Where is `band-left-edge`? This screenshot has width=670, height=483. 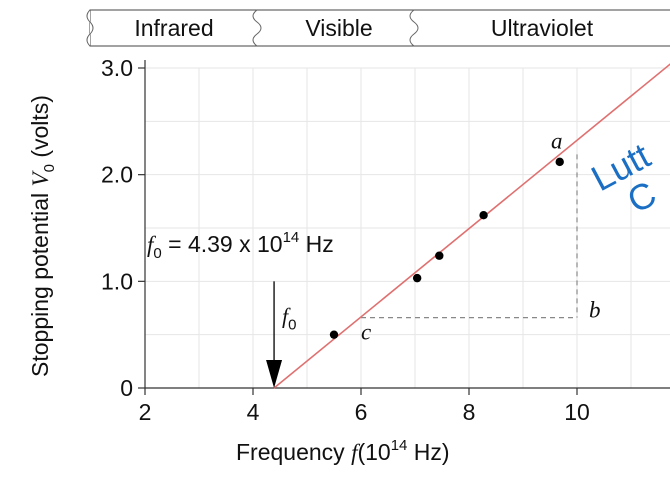
band-left-edge is located at coordinates (90, 28).